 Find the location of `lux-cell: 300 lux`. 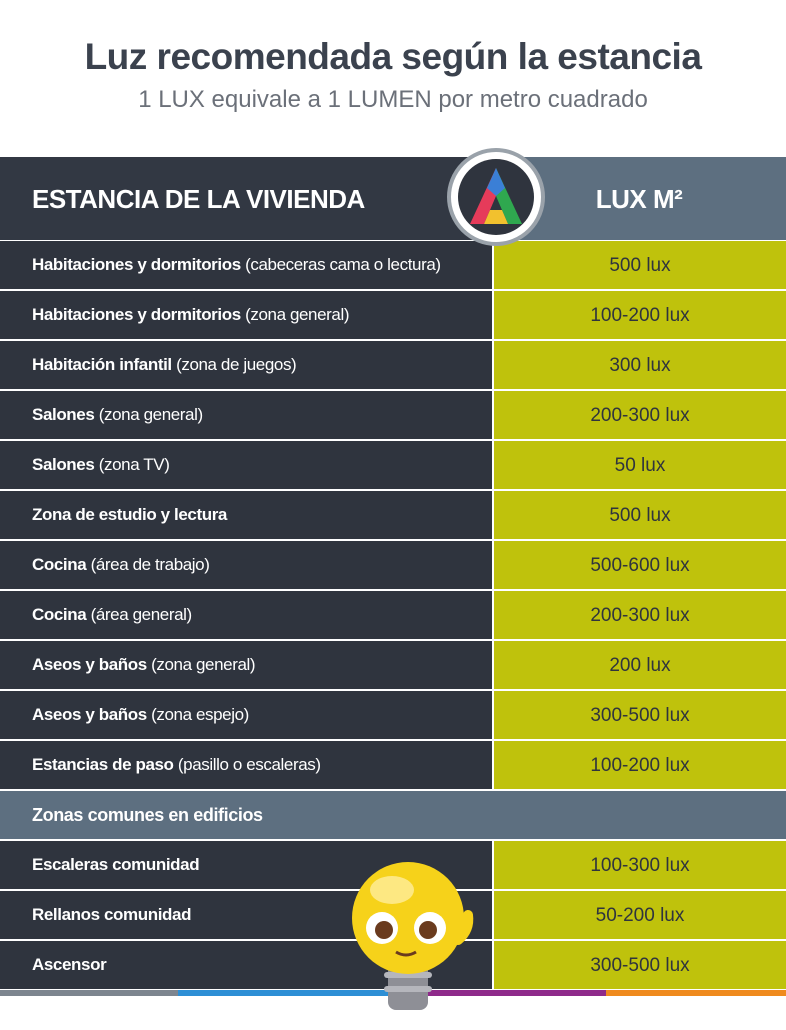

lux-cell: 300 lux is located at coordinates (640, 365).